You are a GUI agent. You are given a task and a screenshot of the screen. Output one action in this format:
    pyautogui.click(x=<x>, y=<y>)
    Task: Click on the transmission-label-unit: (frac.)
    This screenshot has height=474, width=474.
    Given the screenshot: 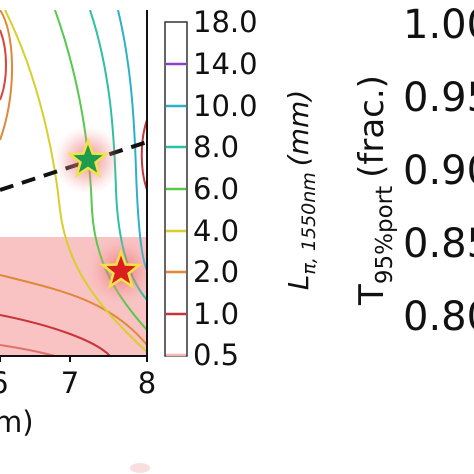 What is the action you would take?
    pyautogui.click(x=372, y=126)
    